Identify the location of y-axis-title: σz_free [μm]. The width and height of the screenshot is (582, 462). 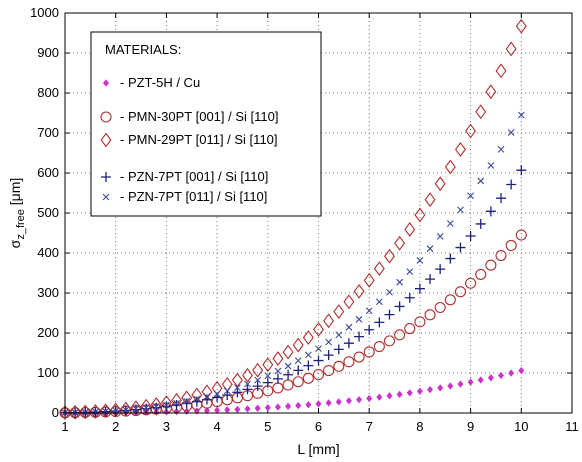
(17, 213).